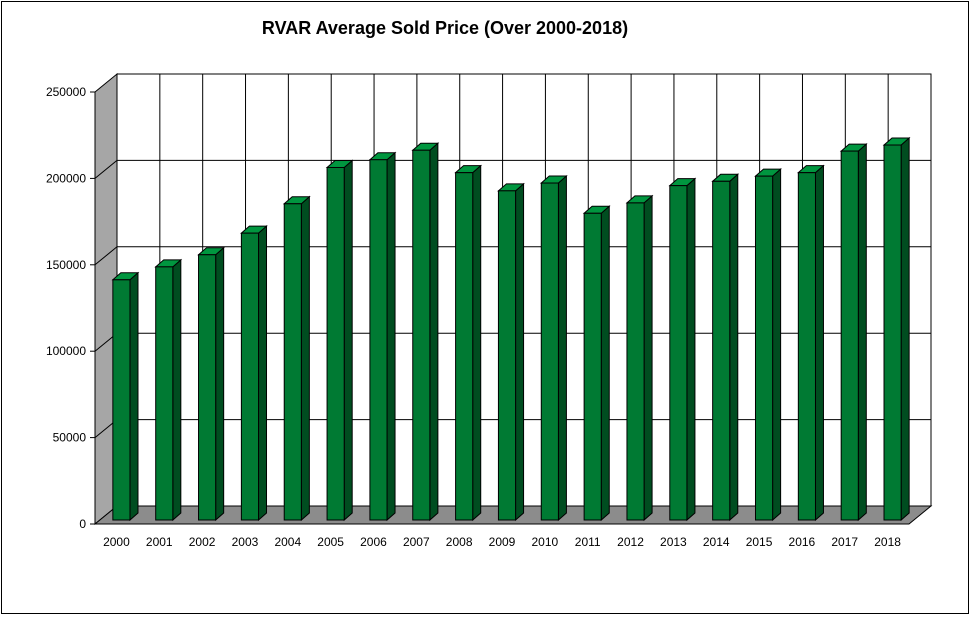 This screenshot has width=972, height=617. What do you see at coordinates (66, 351) in the screenshot?
I see `y-tick-label: 100000` at bounding box center [66, 351].